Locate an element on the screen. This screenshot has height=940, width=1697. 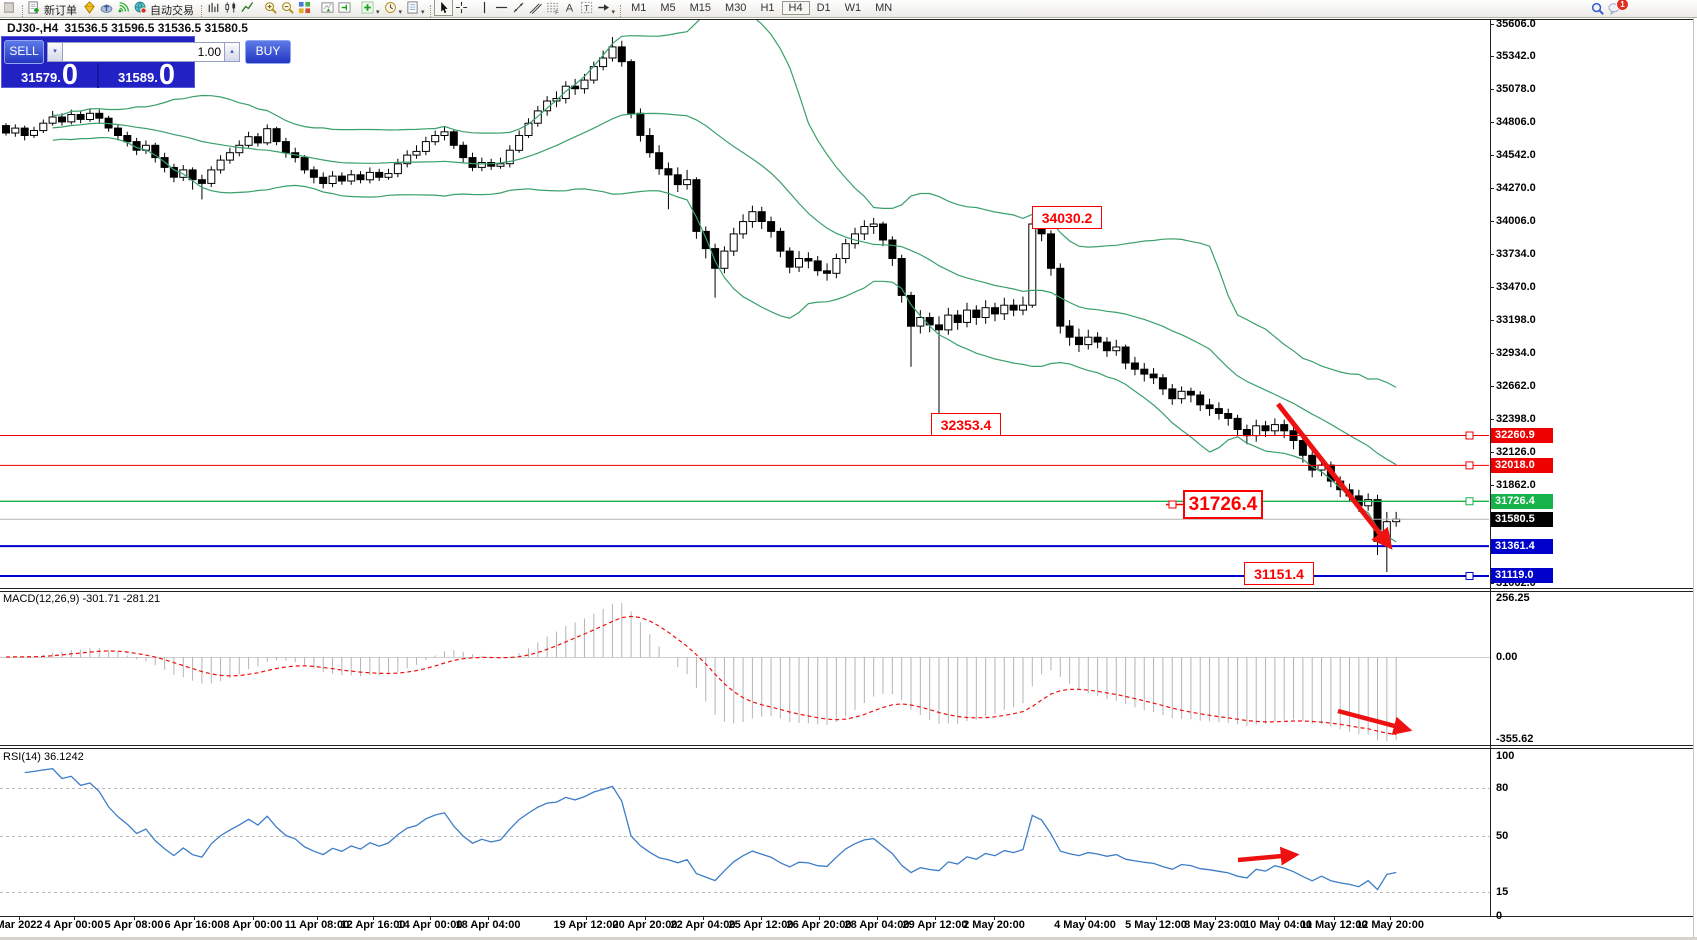
price-axis-ticks is located at coordinates (1492, 304).